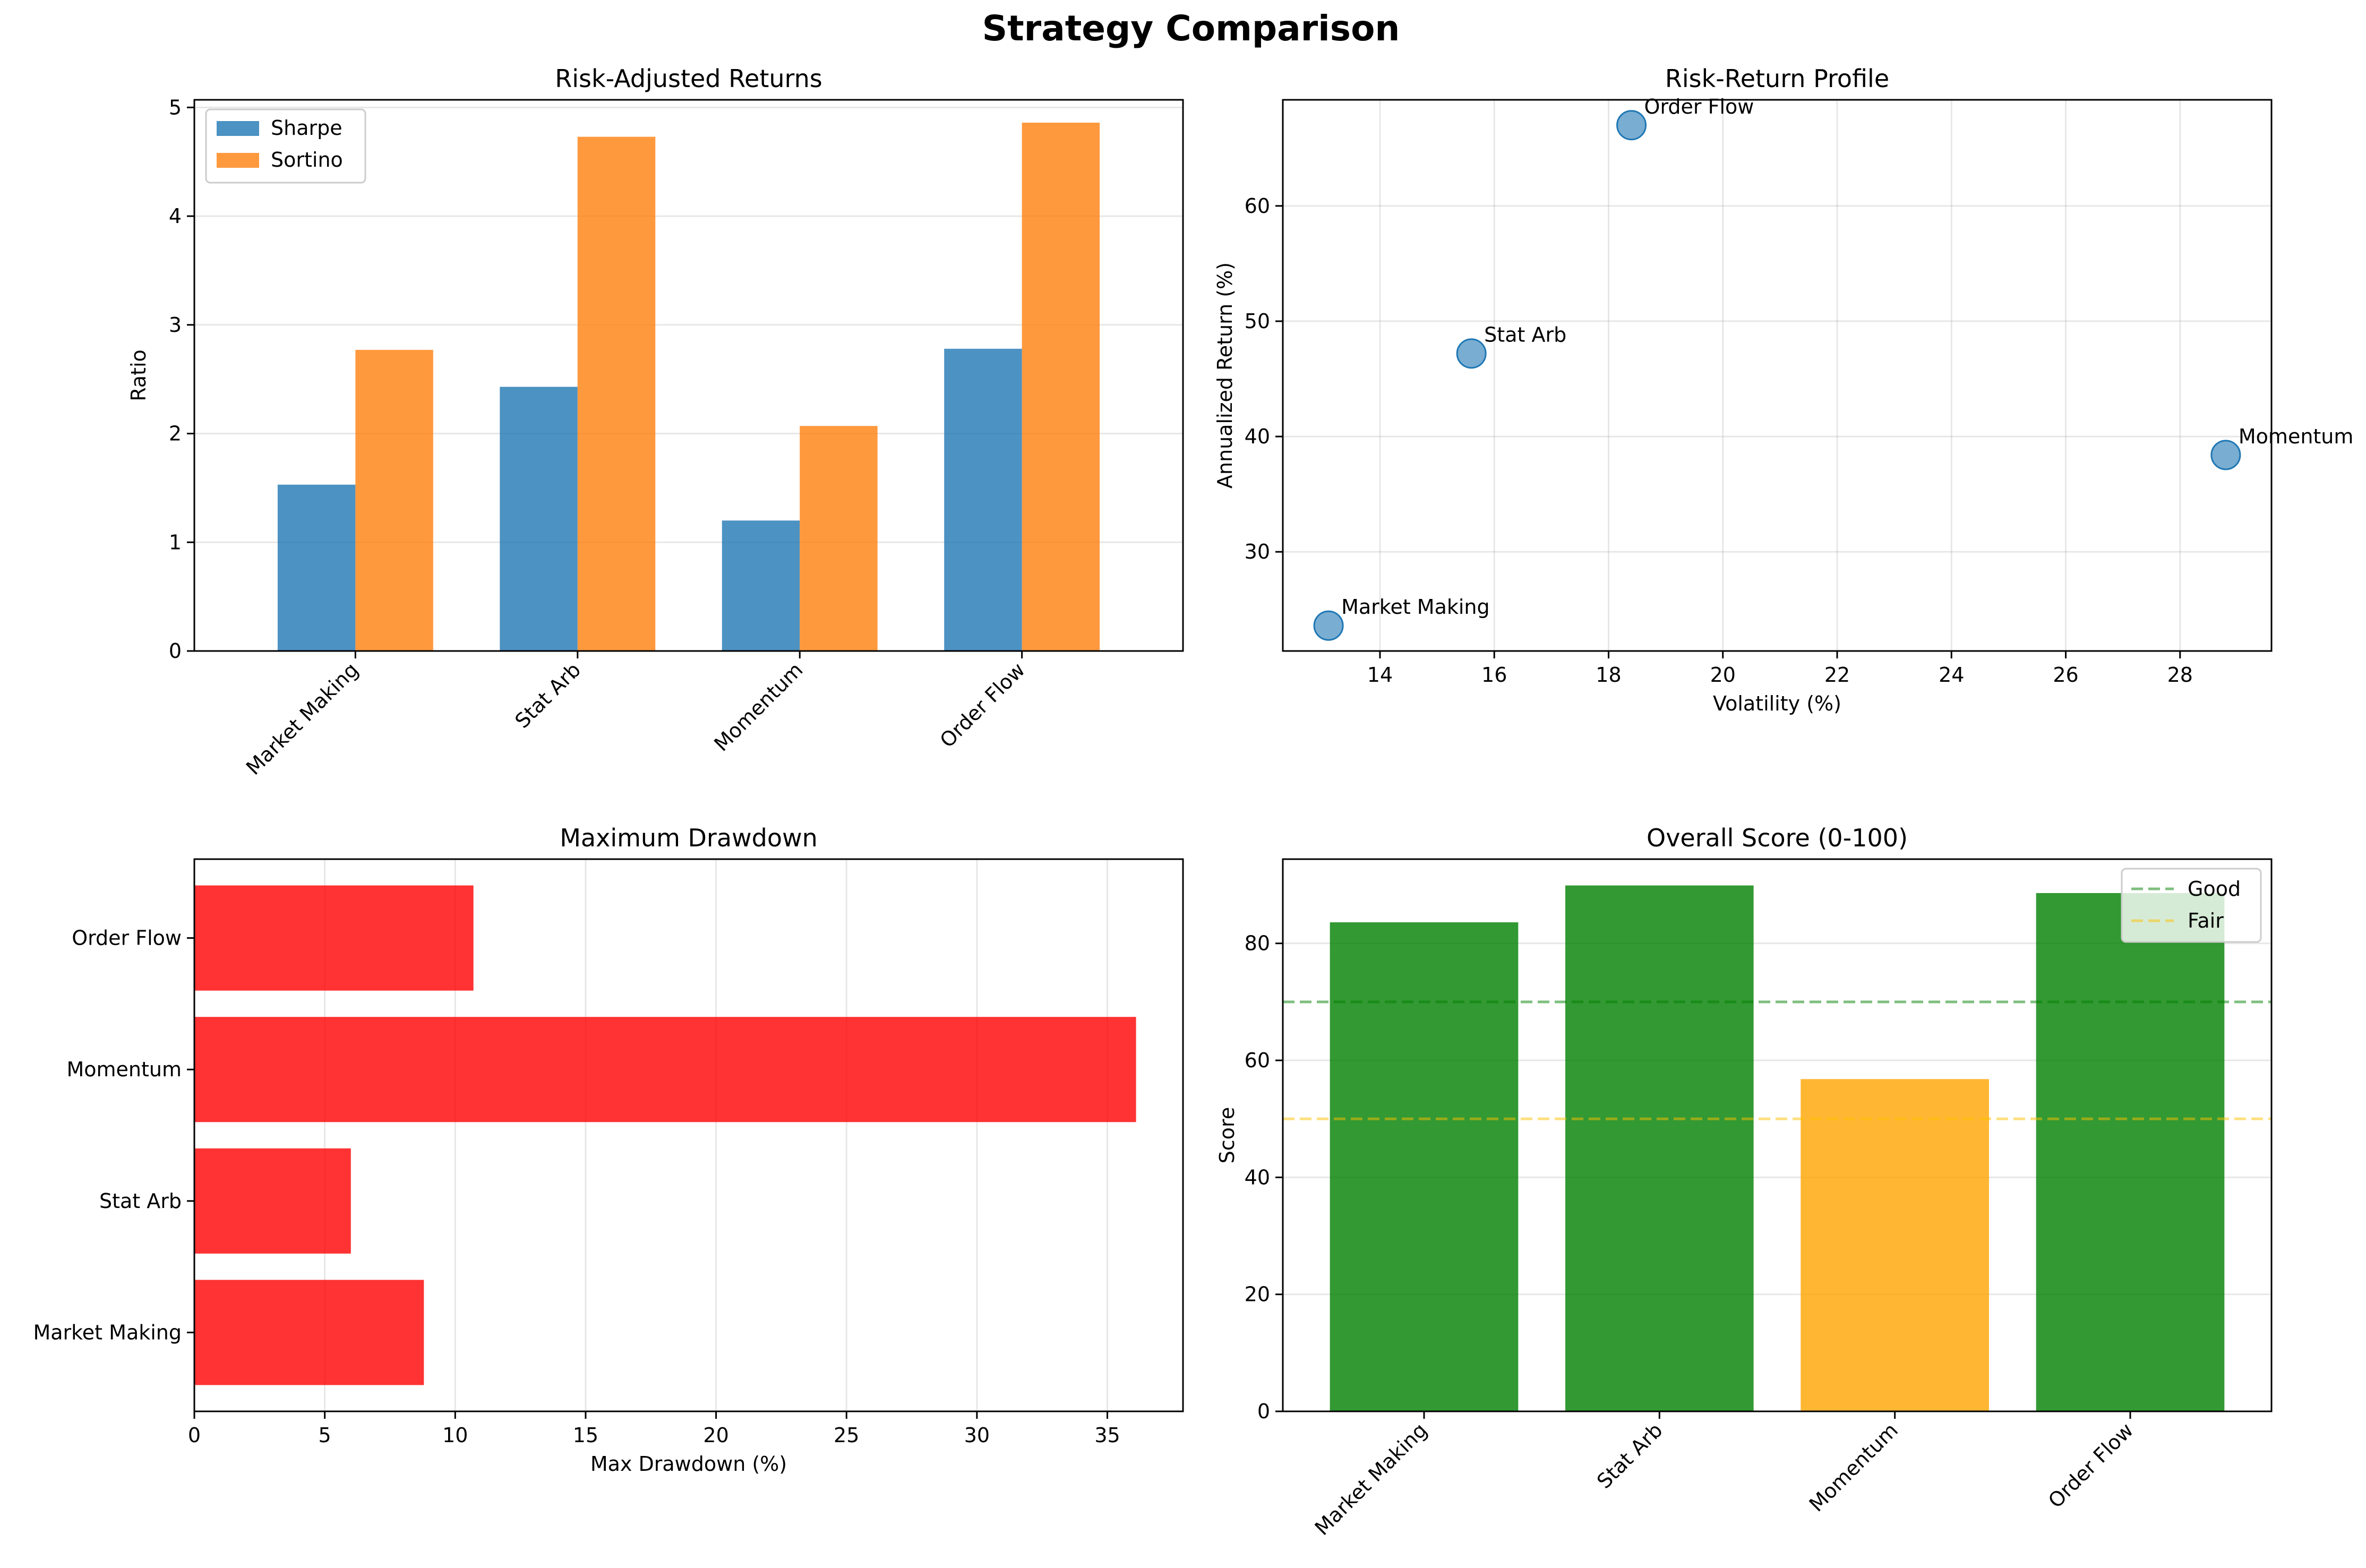 This screenshot has height=1568, width=2366. What do you see at coordinates (1107, 1435) in the screenshot?
I see `drawdown-xtick-label-7: 35` at bounding box center [1107, 1435].